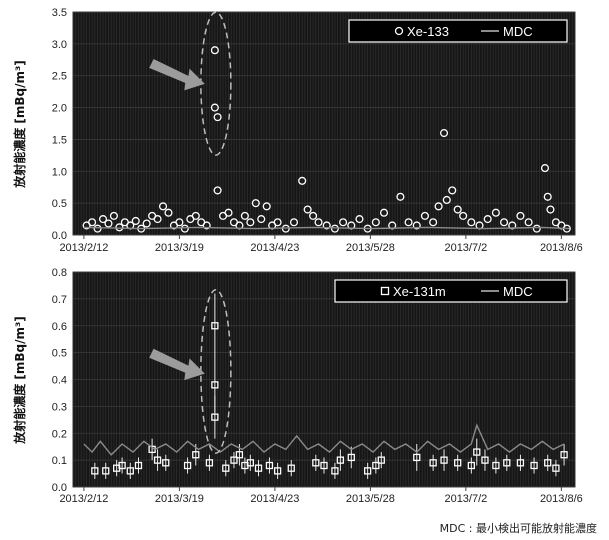  What do you see at coordinates (59, 109) in the screenshot?
I see `y-tick-label: 2.0` at bounding box center [59, 109].